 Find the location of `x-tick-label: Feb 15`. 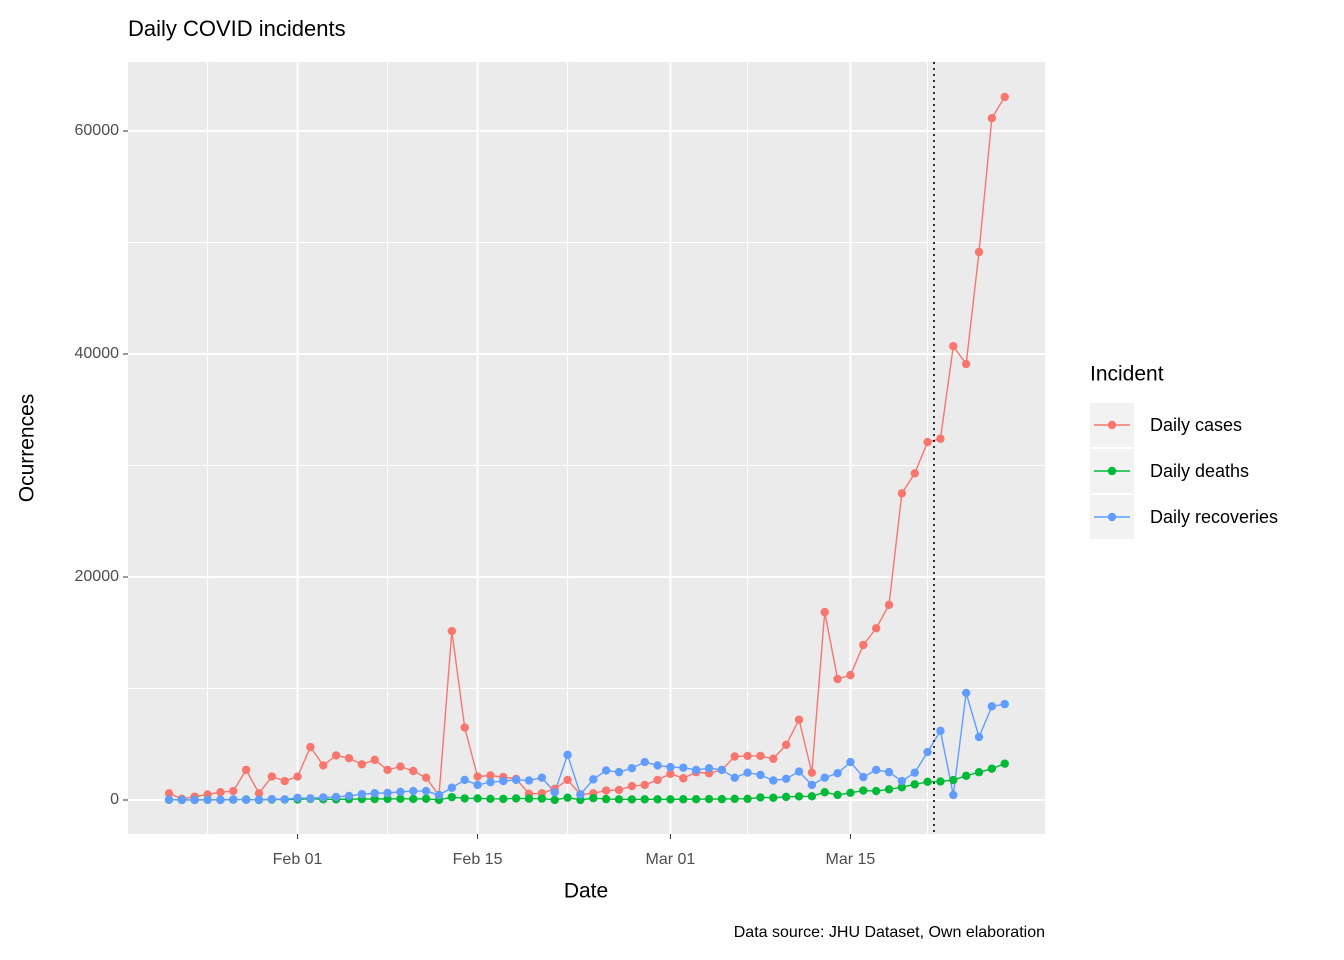

x-tick-label: Feb 15 is located at coordinates (478, 859).